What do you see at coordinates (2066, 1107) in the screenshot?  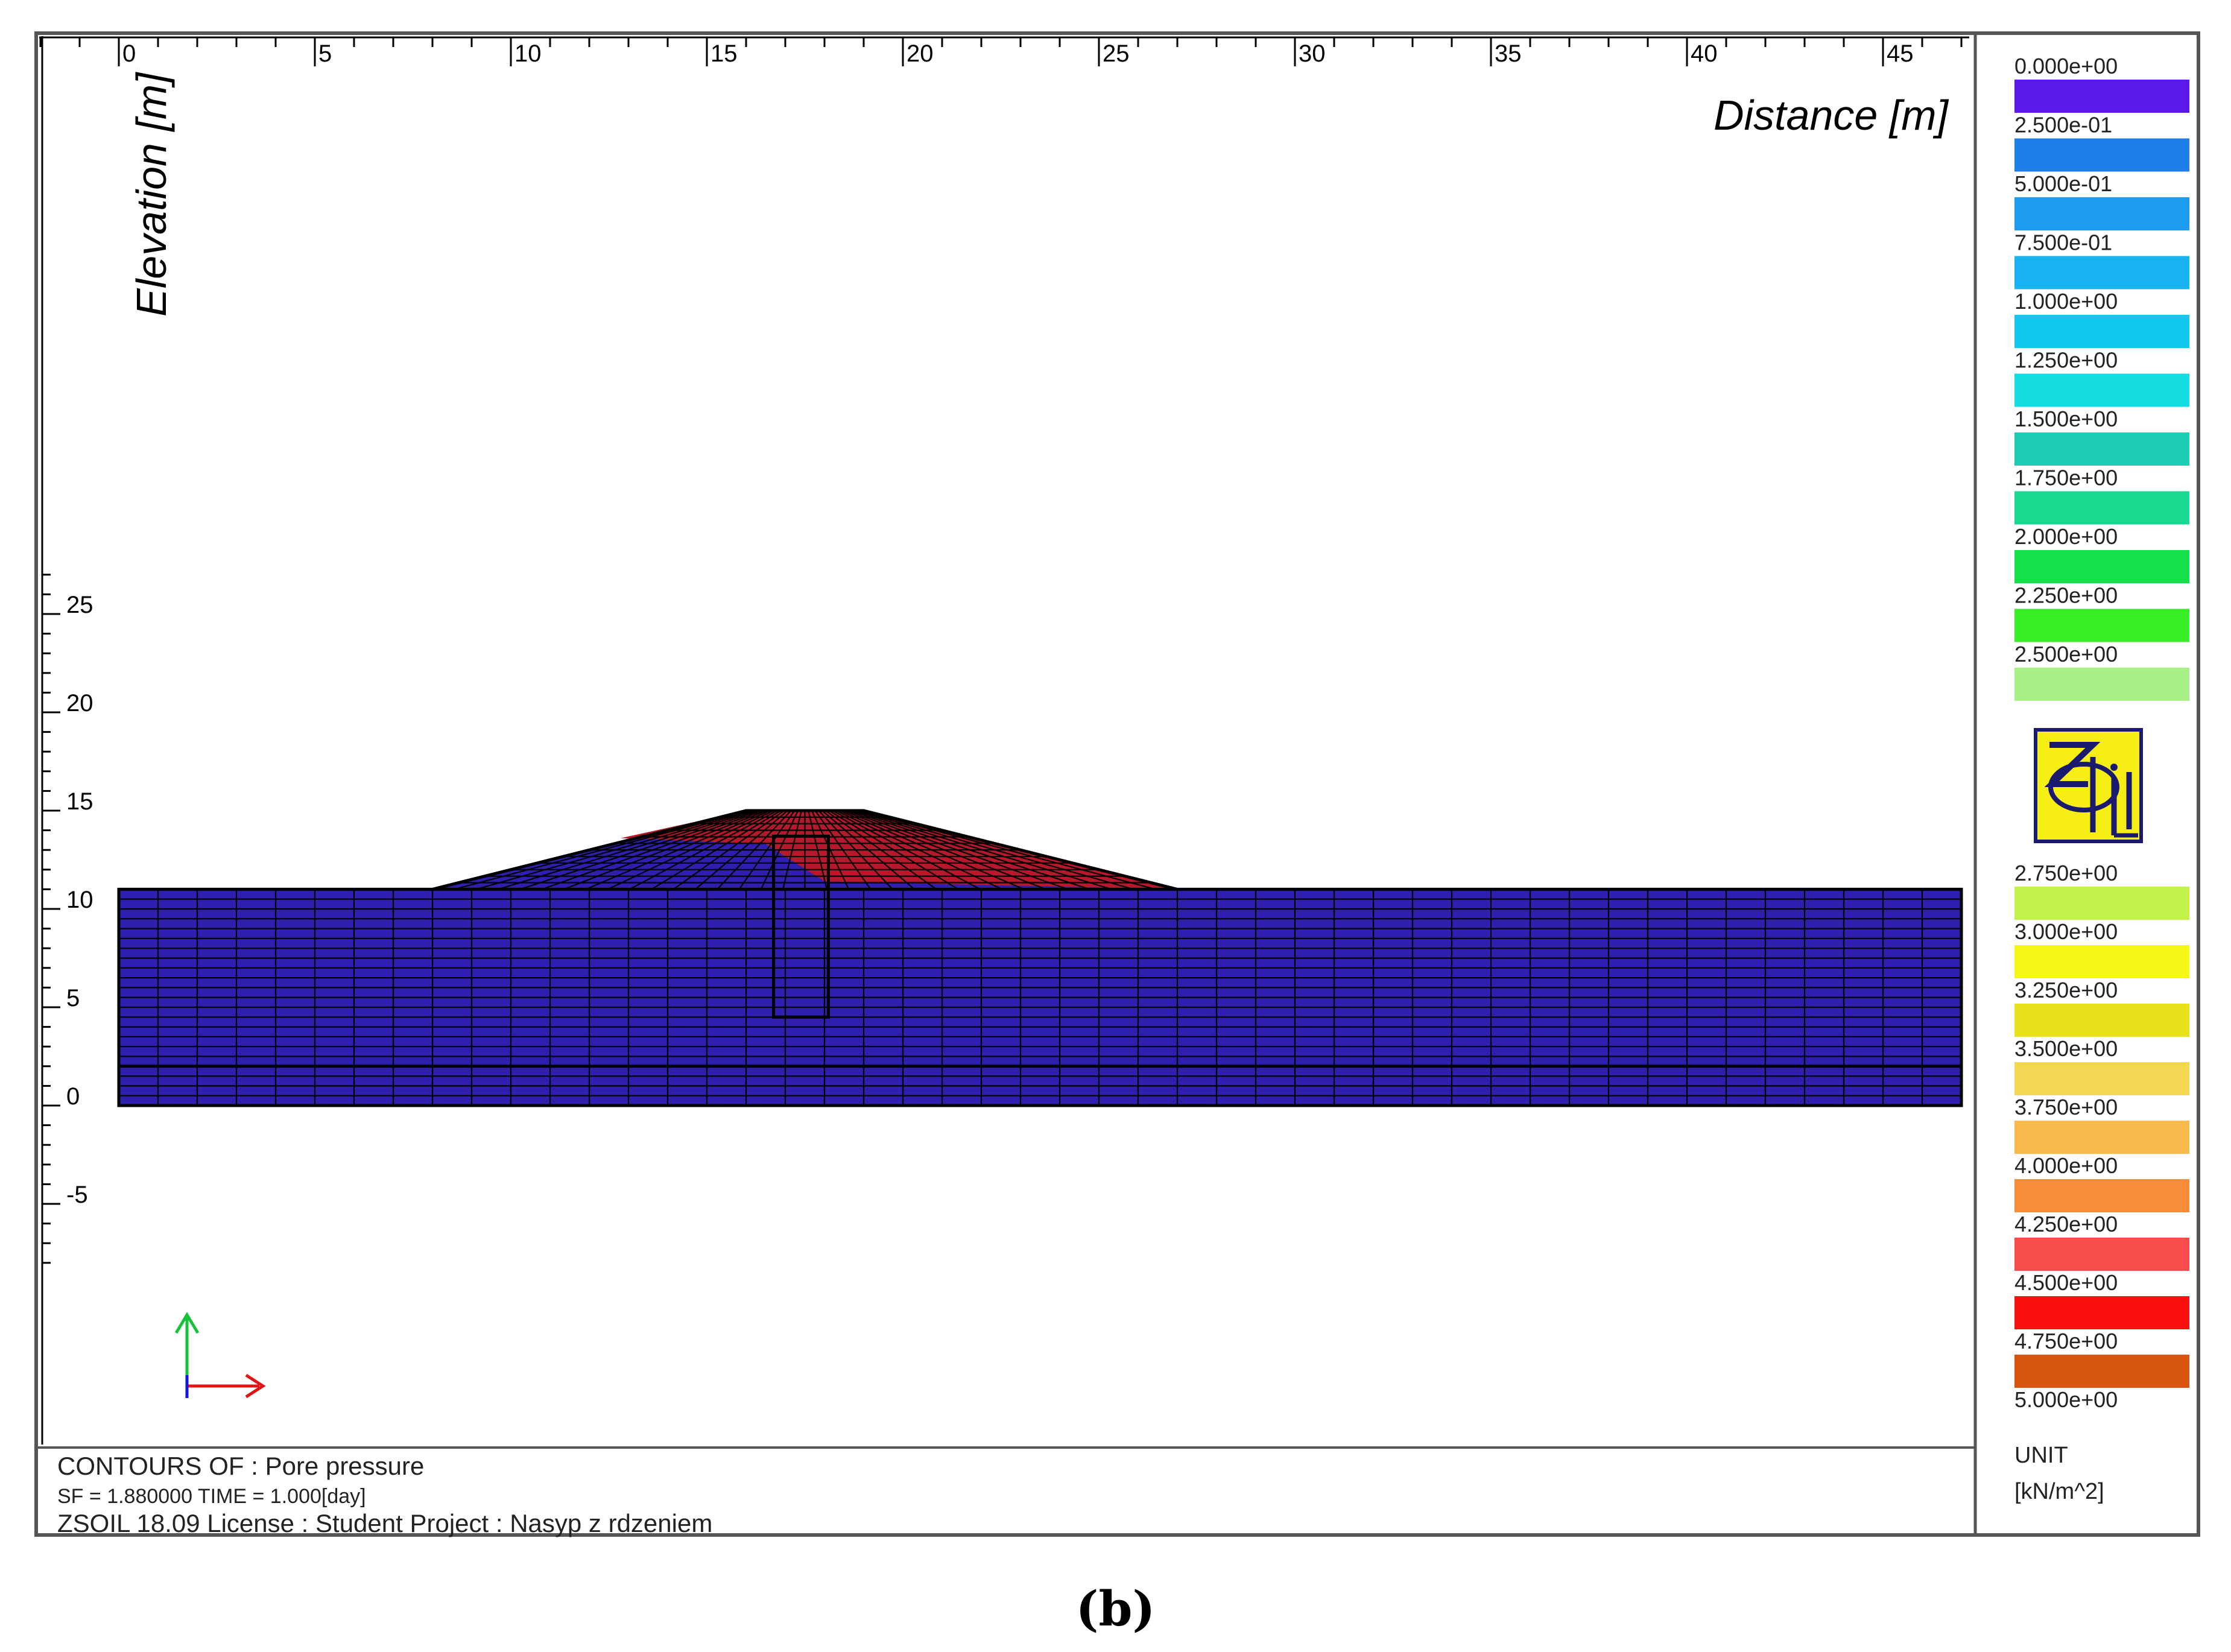 I see `legend-label: 3.750e+00` at bounding box center [2066, 1107].